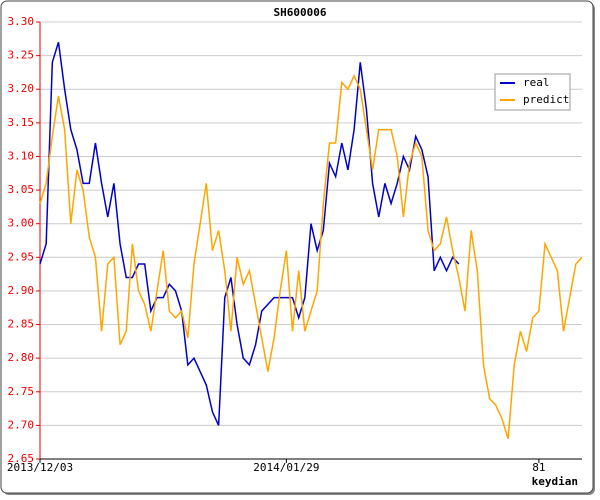 The height and width of the screenshot is (500, 600). I want to click on y-tick-label: 2.85, so click(21, 324).